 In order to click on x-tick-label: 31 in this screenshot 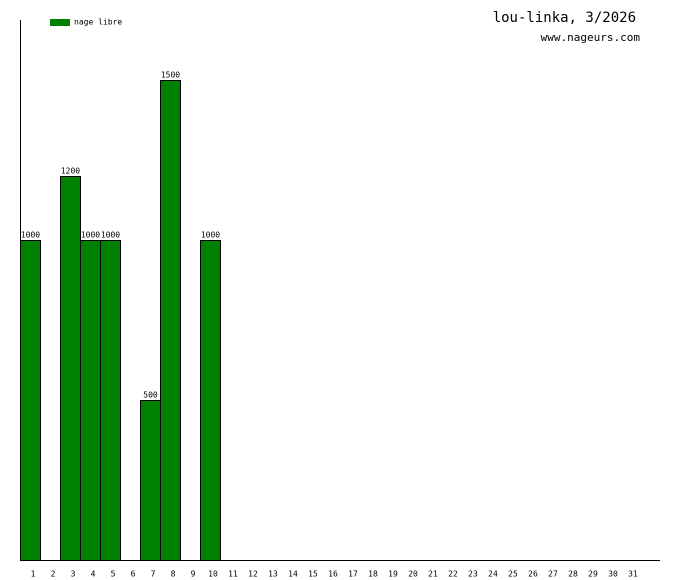, I will do `click(633, 574)`.